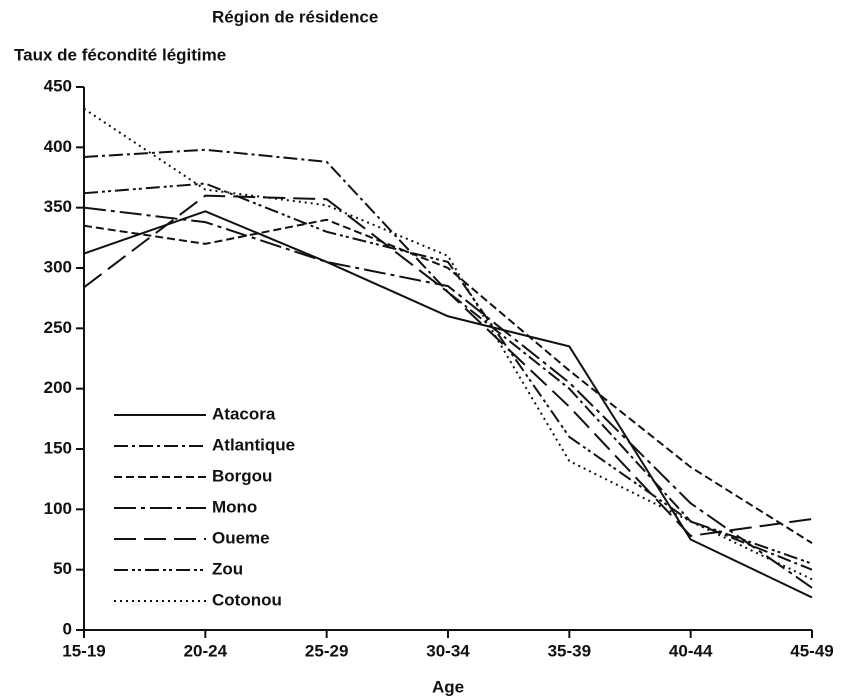  Describe the element at coordinates (62, 568) in the screenshot. I see `y-tick-label: 50` at that location.